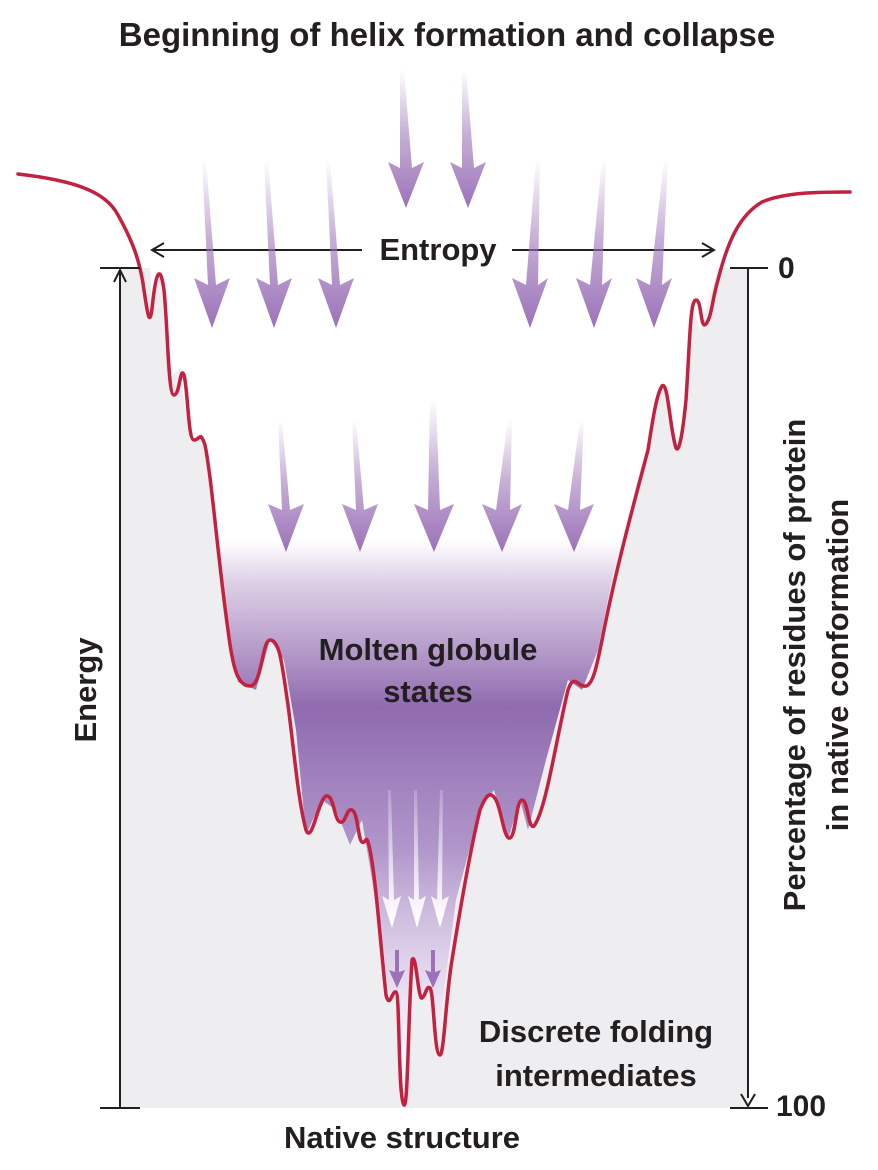 Image resolution: width=878 pixels, height=1170 pixels. Describe the element at coordinates (402, 1137) in the screenshot. I see `native-structure-label: Native structure` at that location.